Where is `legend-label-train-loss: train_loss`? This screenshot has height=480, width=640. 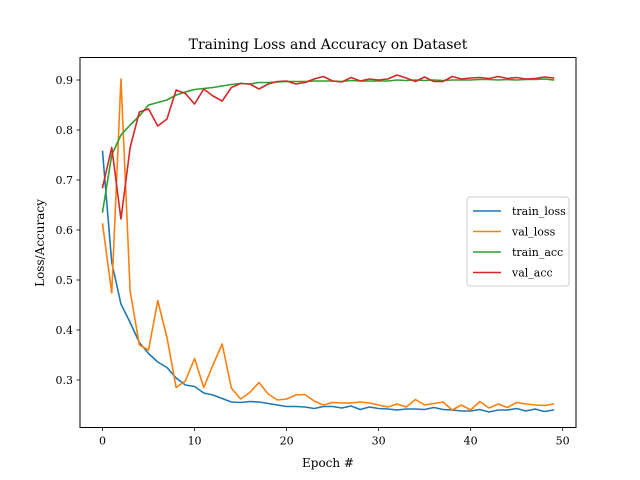
legend-label-train-loss: train_loss is located at coordinates (539, 211).